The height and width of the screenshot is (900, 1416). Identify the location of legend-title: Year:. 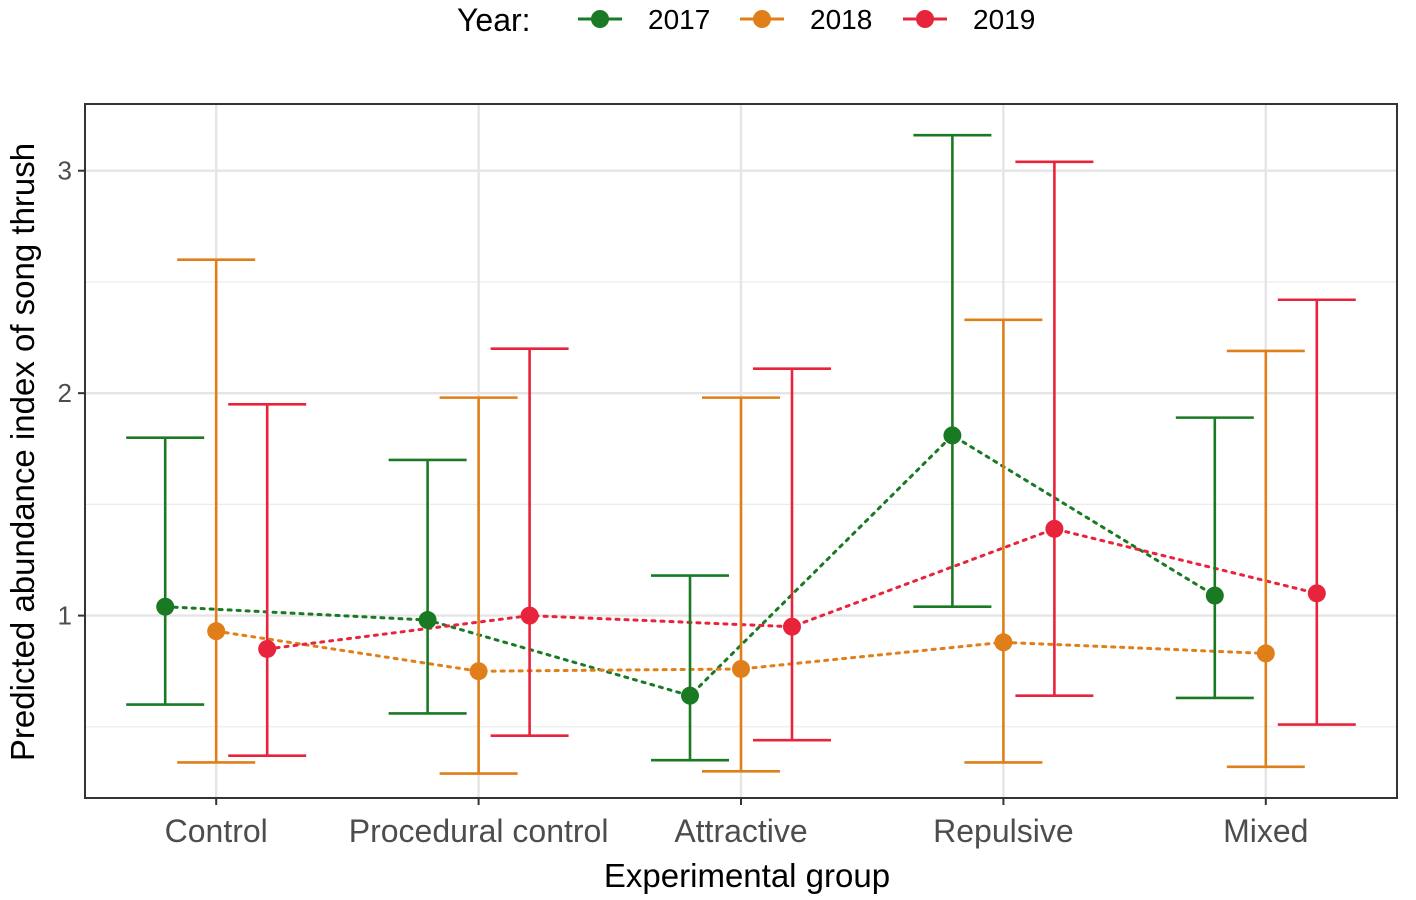
(494, 20).